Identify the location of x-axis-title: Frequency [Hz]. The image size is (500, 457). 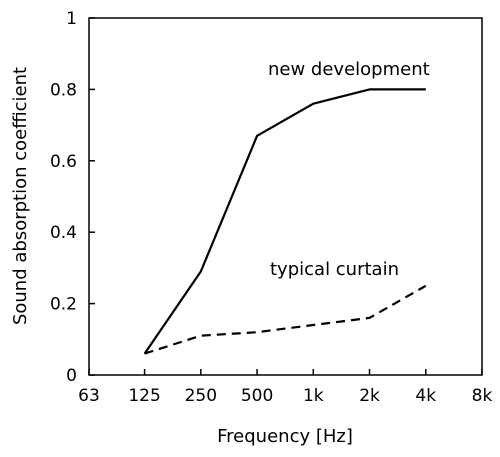
(285, 436).